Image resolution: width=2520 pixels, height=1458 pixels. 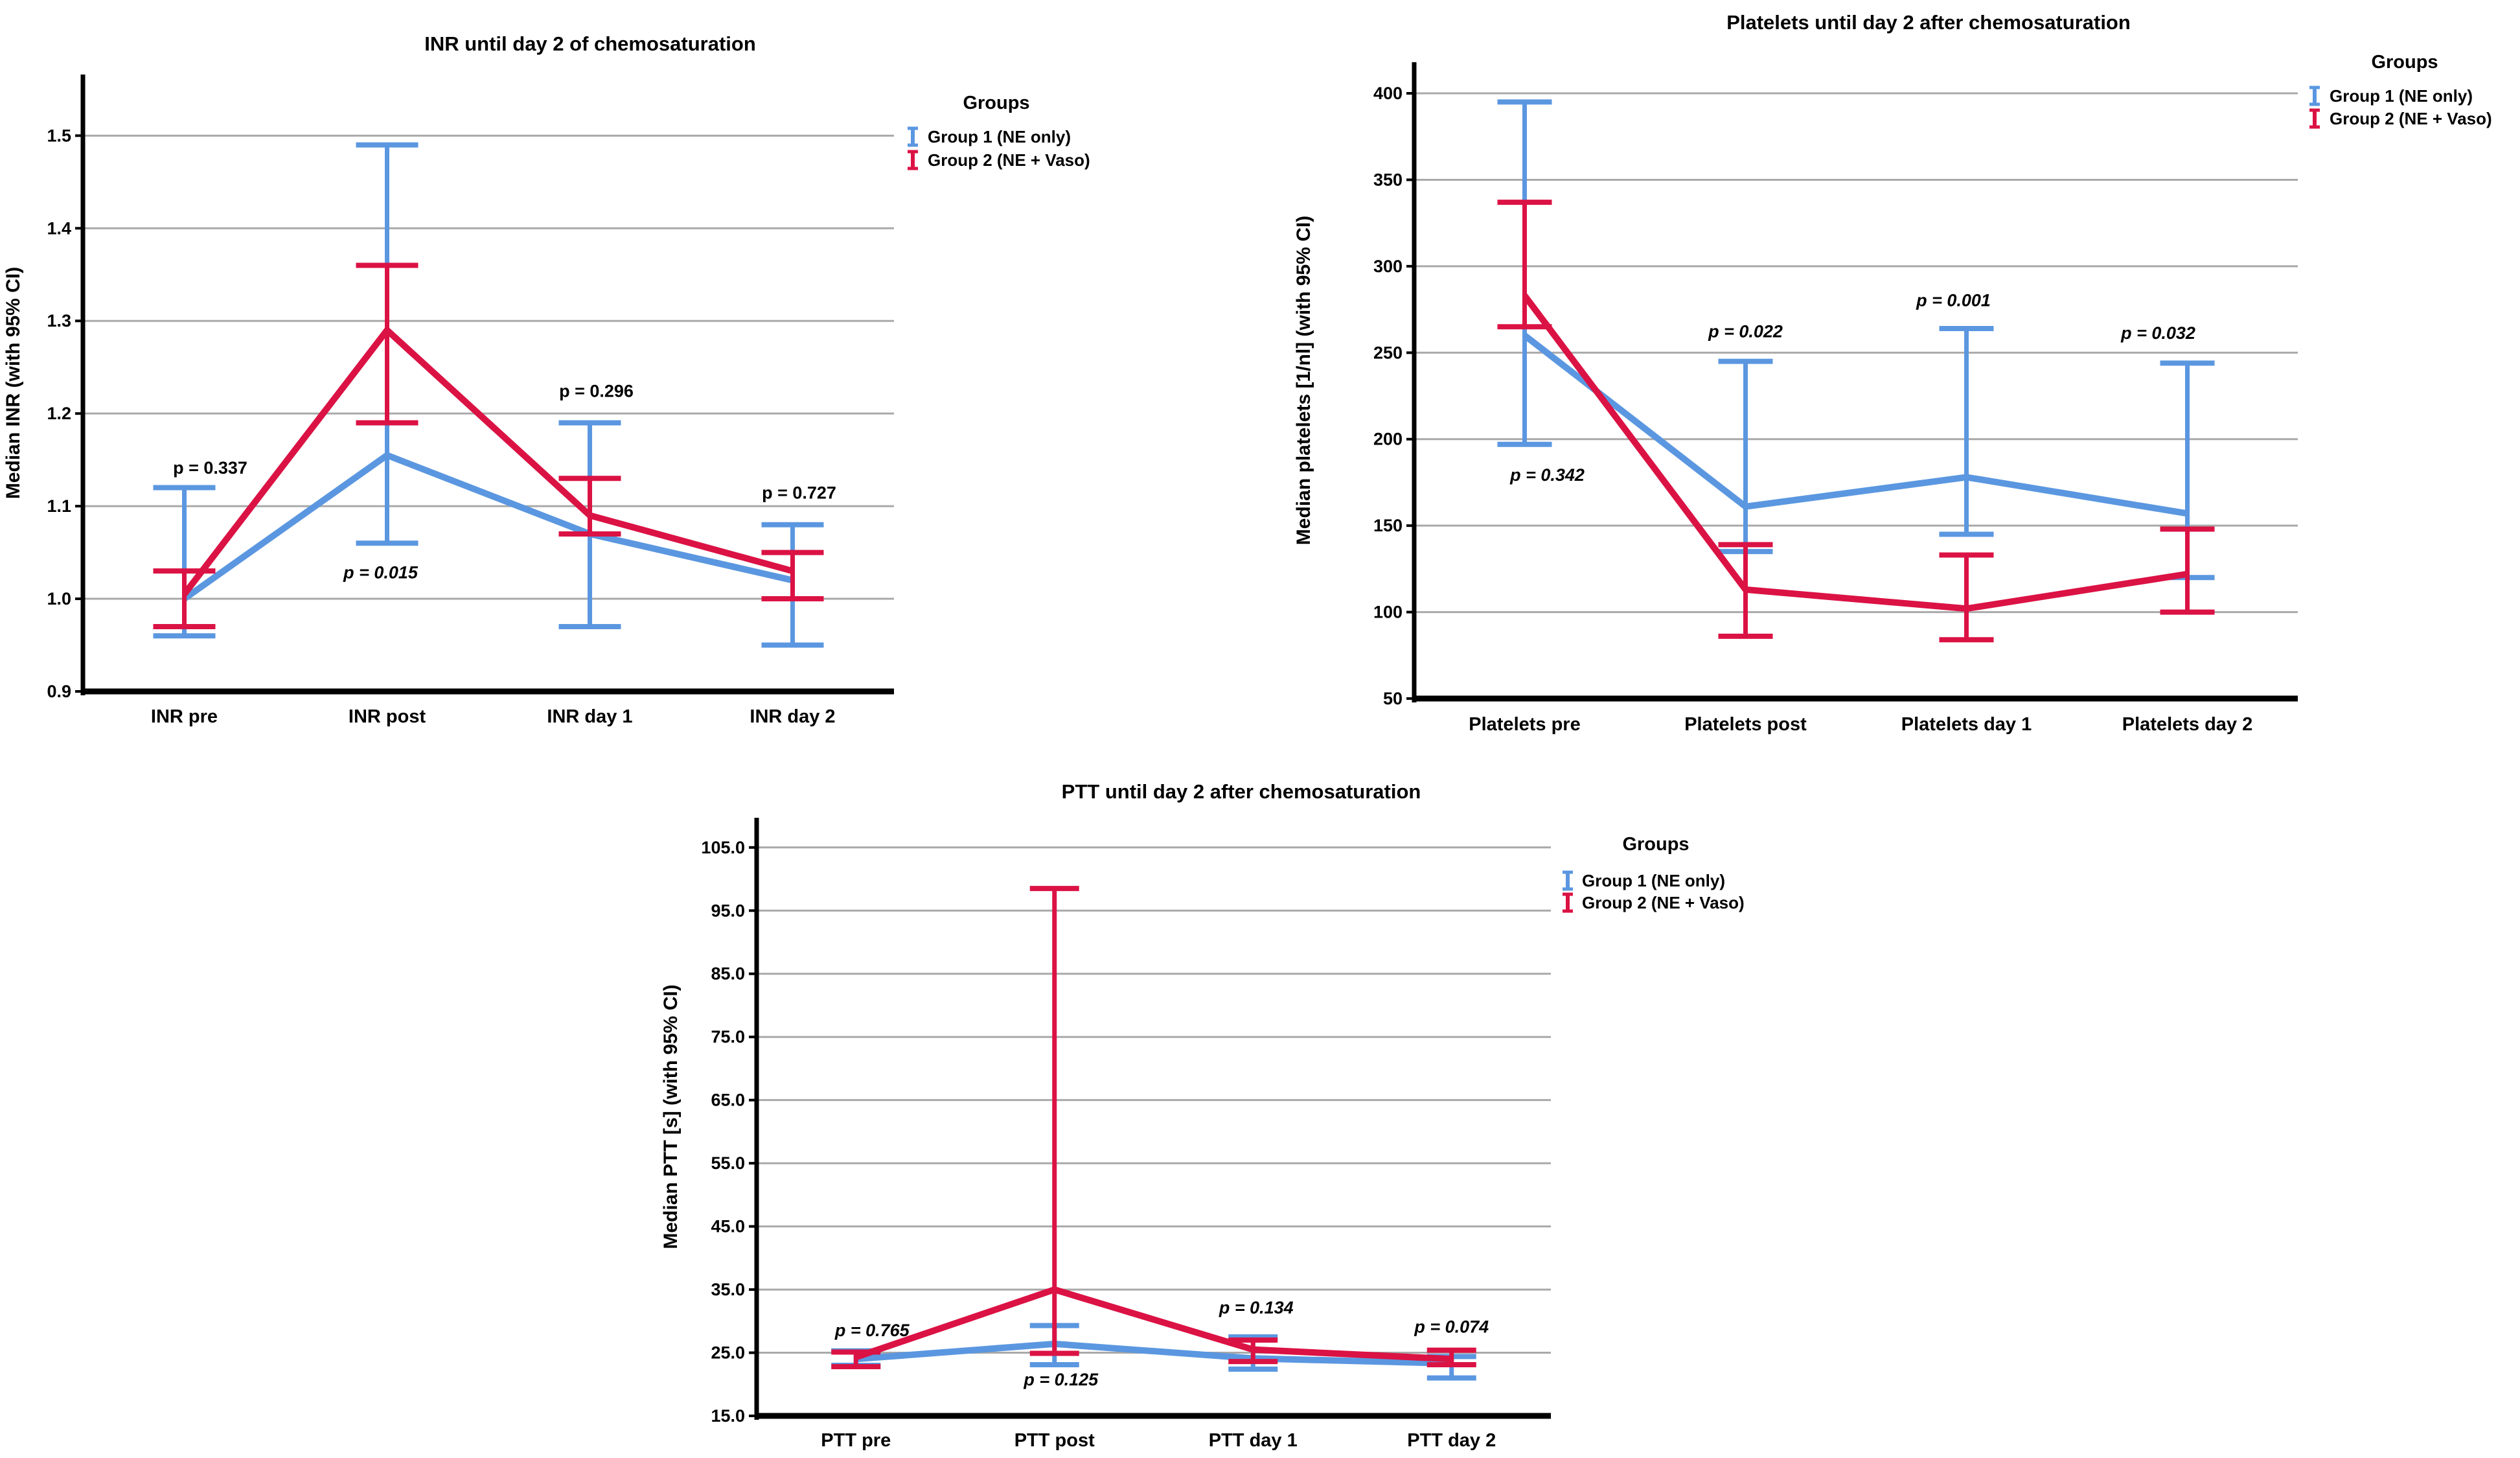 I want to click on y-tick-label: 300, so click(x=1388, y=266).